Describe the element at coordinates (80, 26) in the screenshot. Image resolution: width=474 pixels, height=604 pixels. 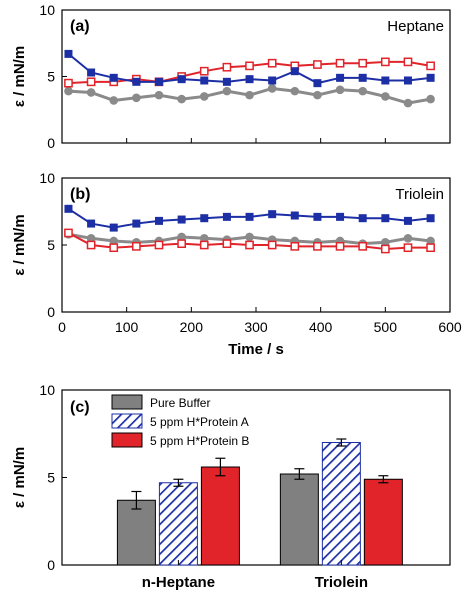
I see `panel-label: (a)` at that location.